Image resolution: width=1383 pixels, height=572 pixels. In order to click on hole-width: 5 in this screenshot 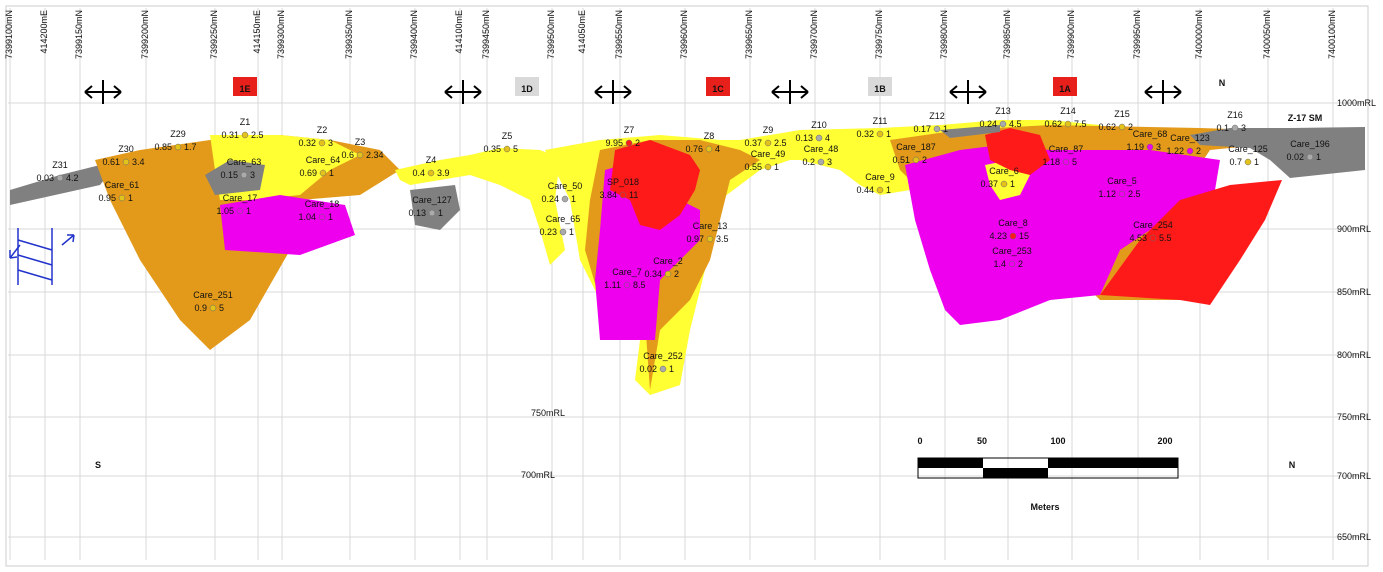, I will do `click(515, 149)`.